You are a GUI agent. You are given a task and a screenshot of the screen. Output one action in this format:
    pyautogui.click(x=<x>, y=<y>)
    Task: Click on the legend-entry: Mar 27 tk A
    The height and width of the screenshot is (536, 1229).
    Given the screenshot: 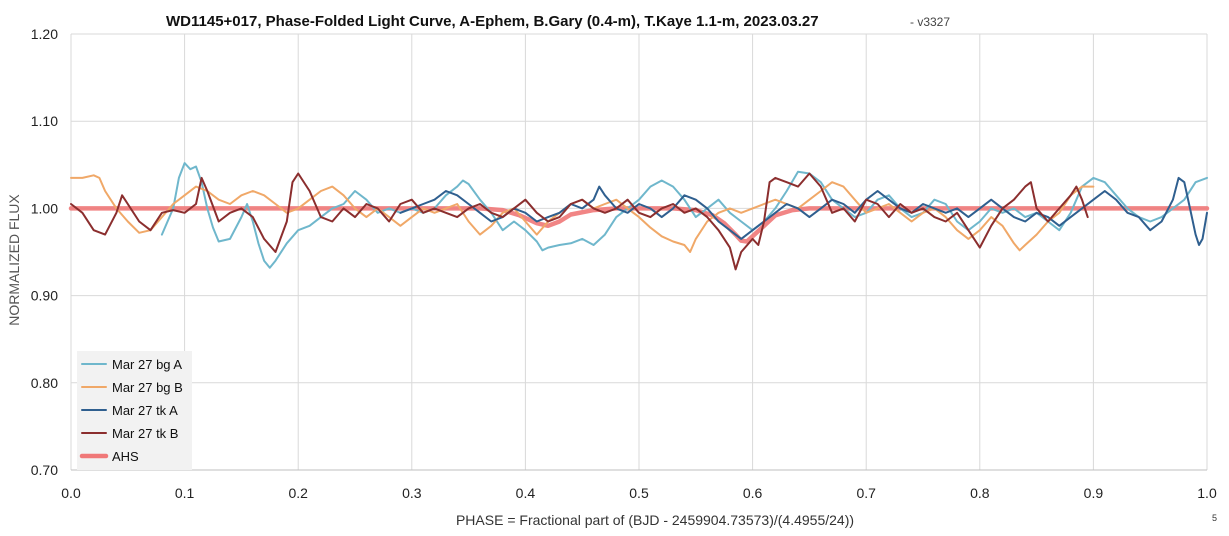 What is the action you would take?
    pyautogui.click(x=145, y=410)
    